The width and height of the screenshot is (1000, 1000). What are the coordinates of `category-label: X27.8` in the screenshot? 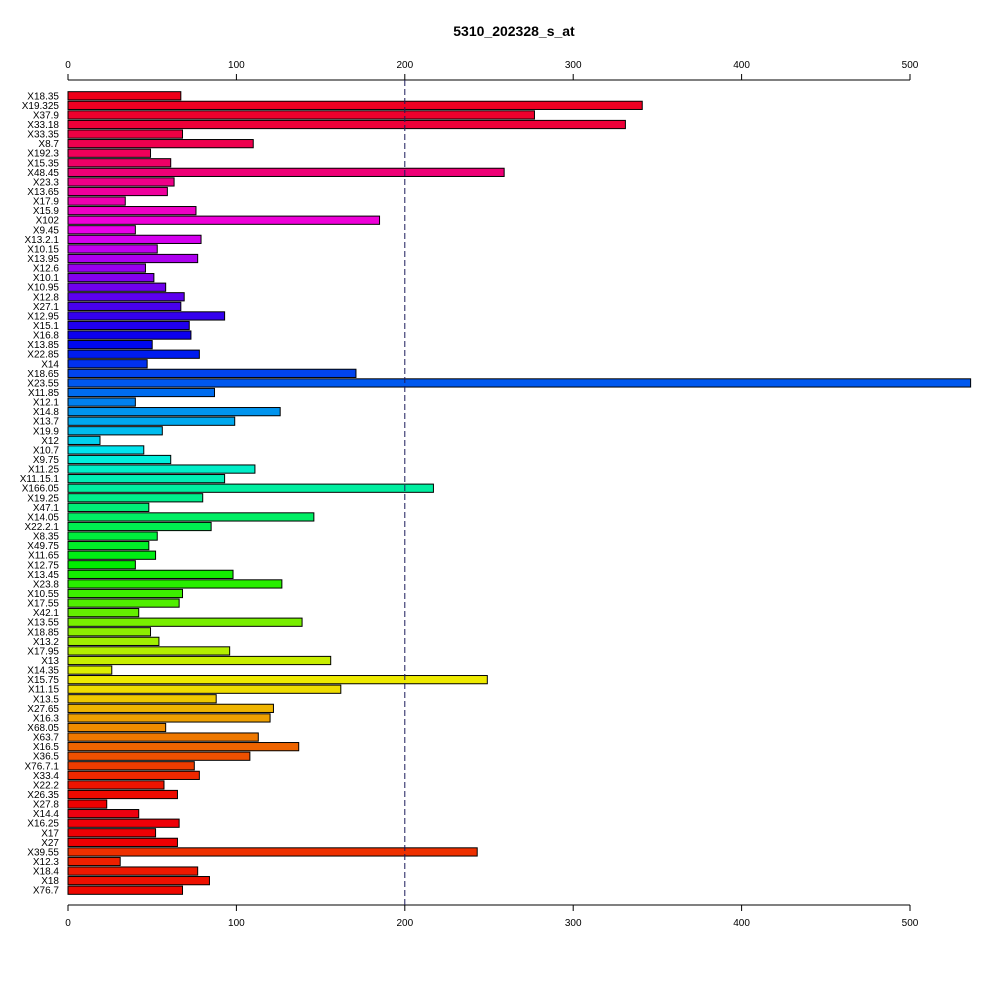 It's located at (46, 805).